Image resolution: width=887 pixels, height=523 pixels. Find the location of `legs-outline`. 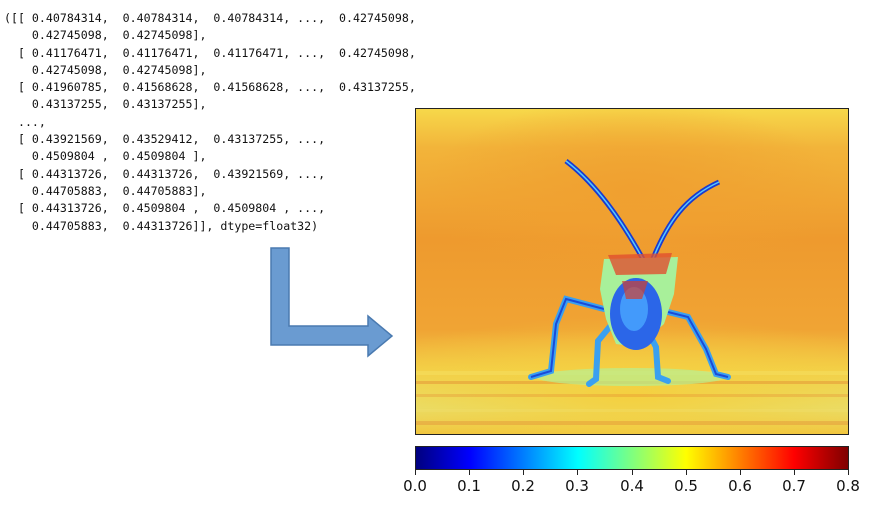

legs-outline is located at coordinates (629, 337).